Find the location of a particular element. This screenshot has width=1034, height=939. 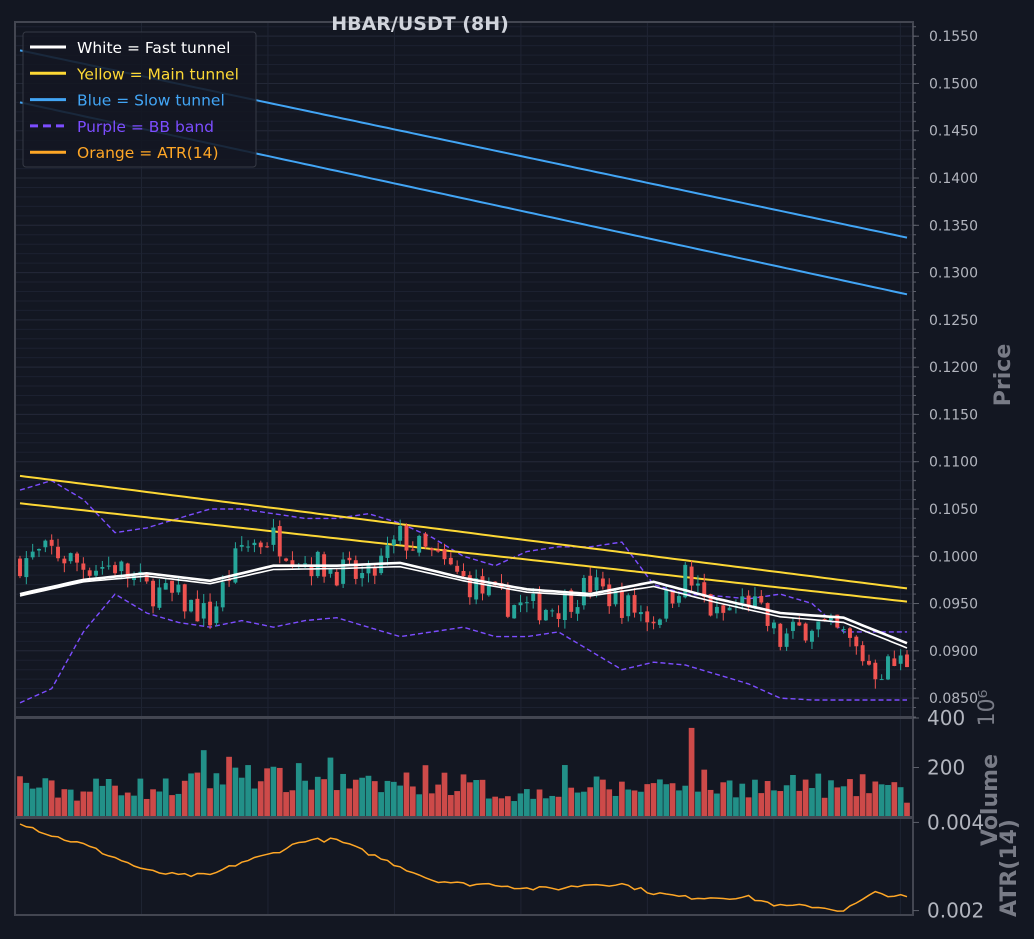

price-tick-label: 0.1250 is located at coordinates (953, 321).